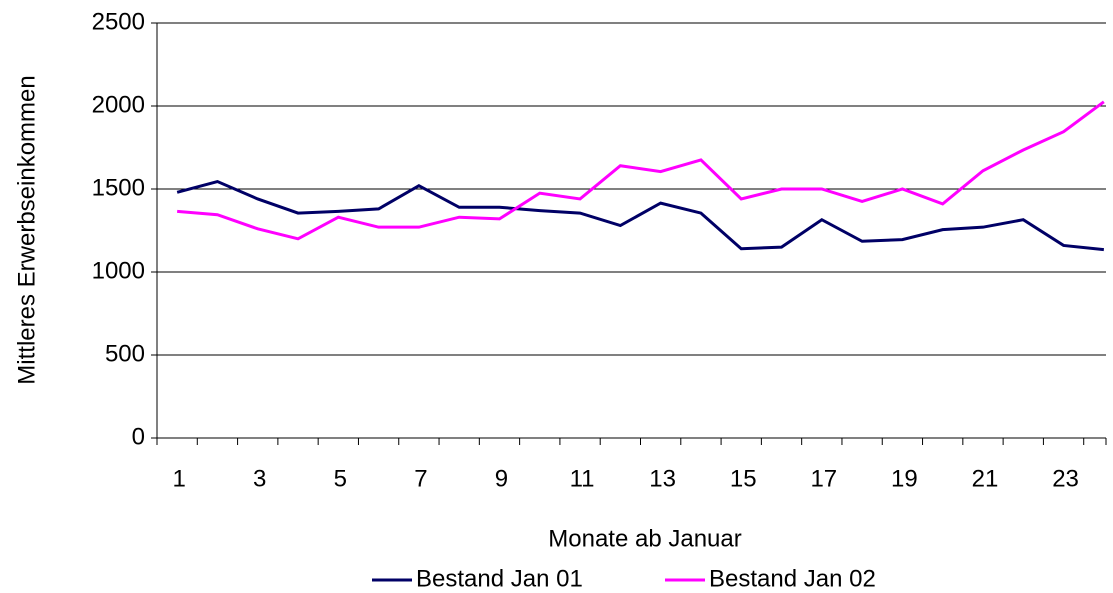 The height and width of the screenshot is (593, 1113). I want to click on x-tick-label: 17, so click(823, 478).